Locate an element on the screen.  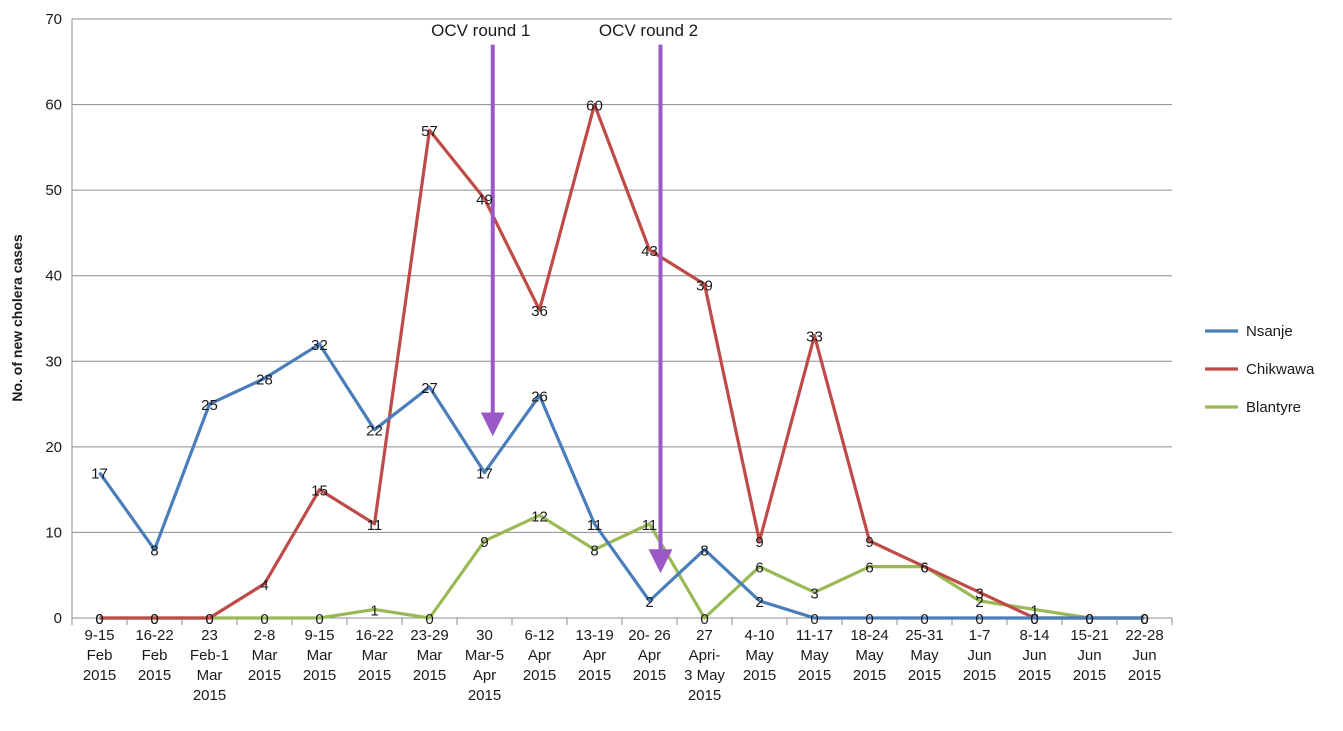
y-axis-label: No. of new cholera cases is located at coordinates (17, 317).